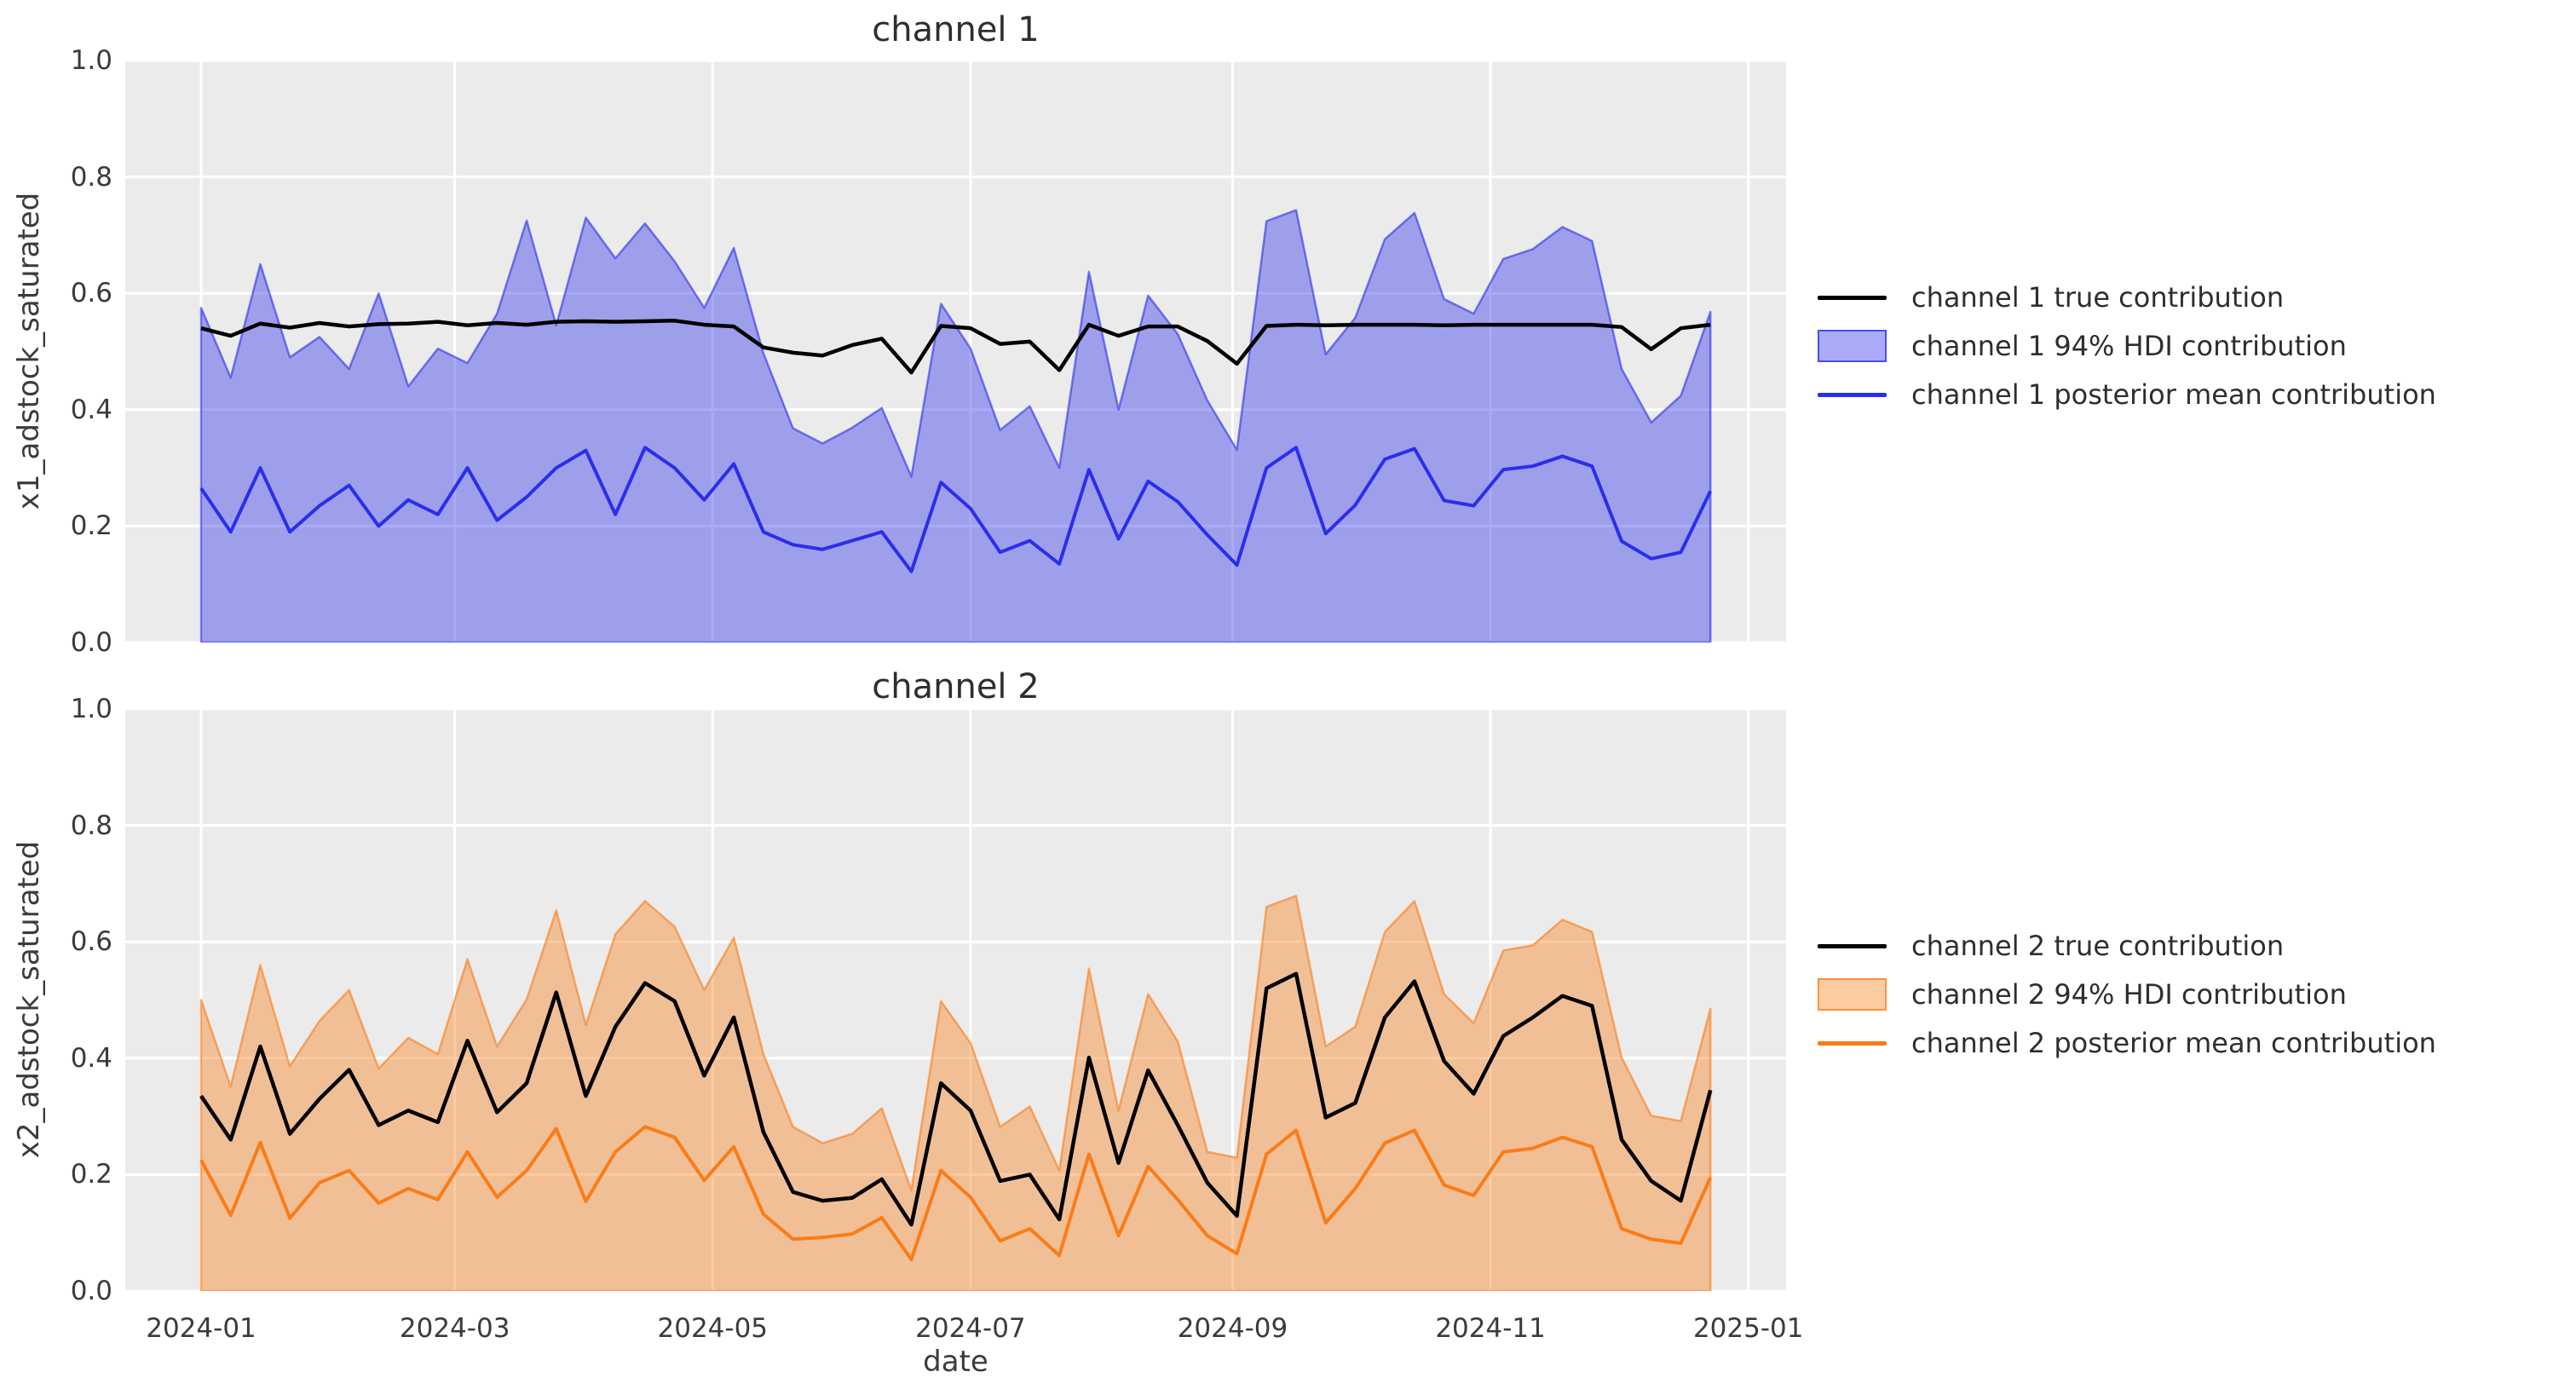 The height and width of the screenshot is (1383, 2576). Describe the element at coordinates (1748, 1329) in the screenshot. I see `x-tick-label: 2025-01` at that location.